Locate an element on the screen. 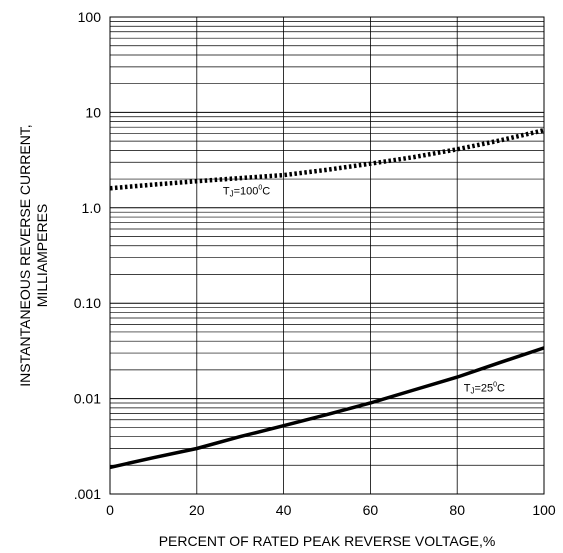  y-tick-label: 100 is located at coordinates (90, 17).